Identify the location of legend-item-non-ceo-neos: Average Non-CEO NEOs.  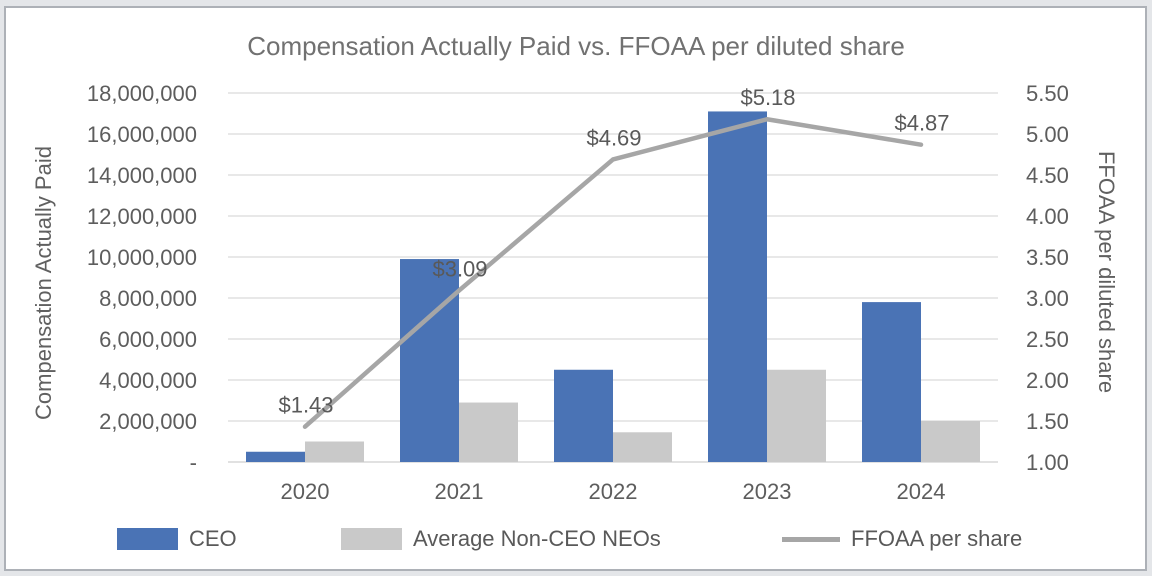
(501, 538).